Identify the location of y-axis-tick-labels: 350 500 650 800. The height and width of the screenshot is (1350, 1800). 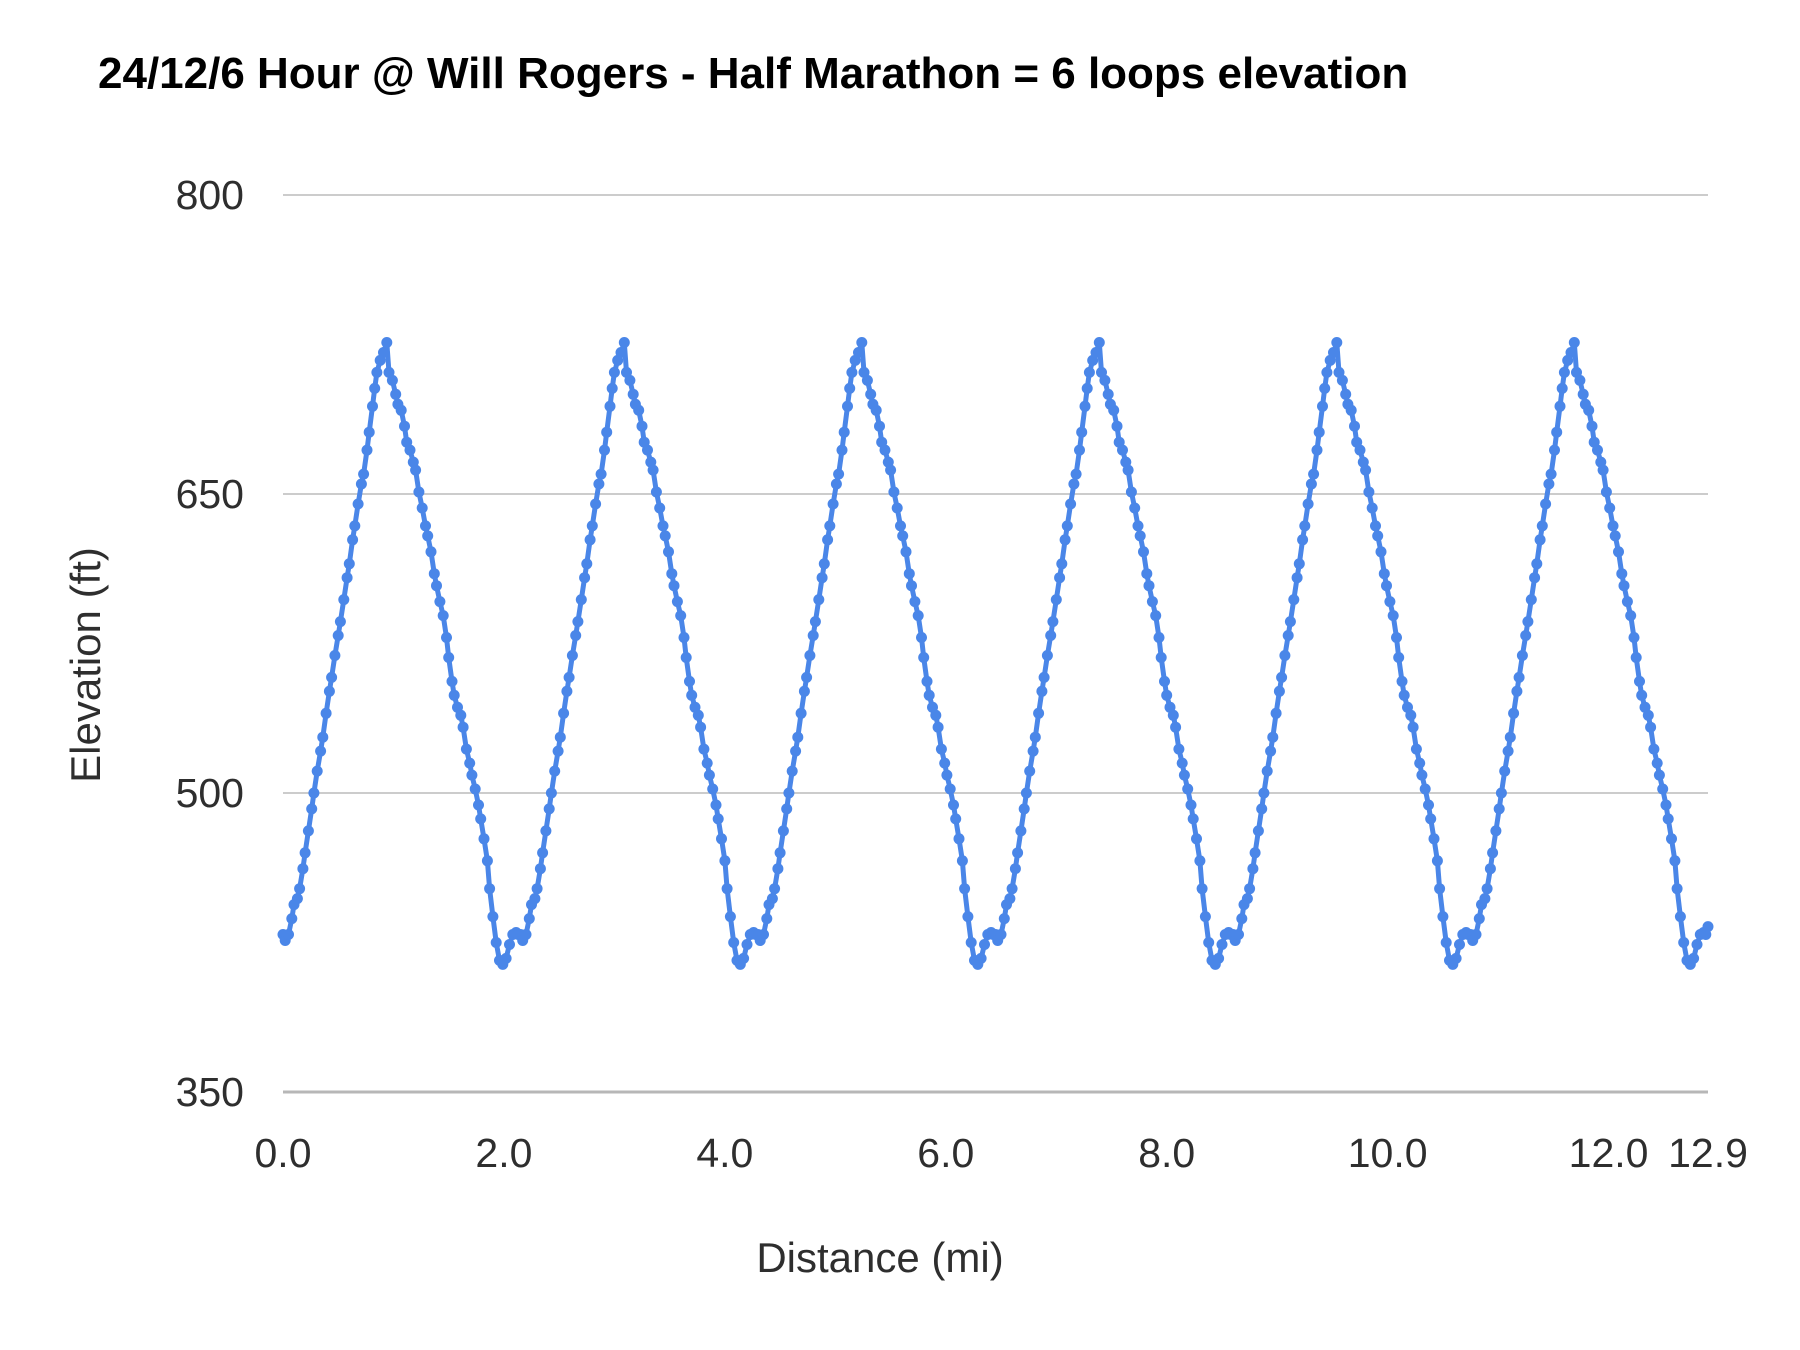
(210, 643).